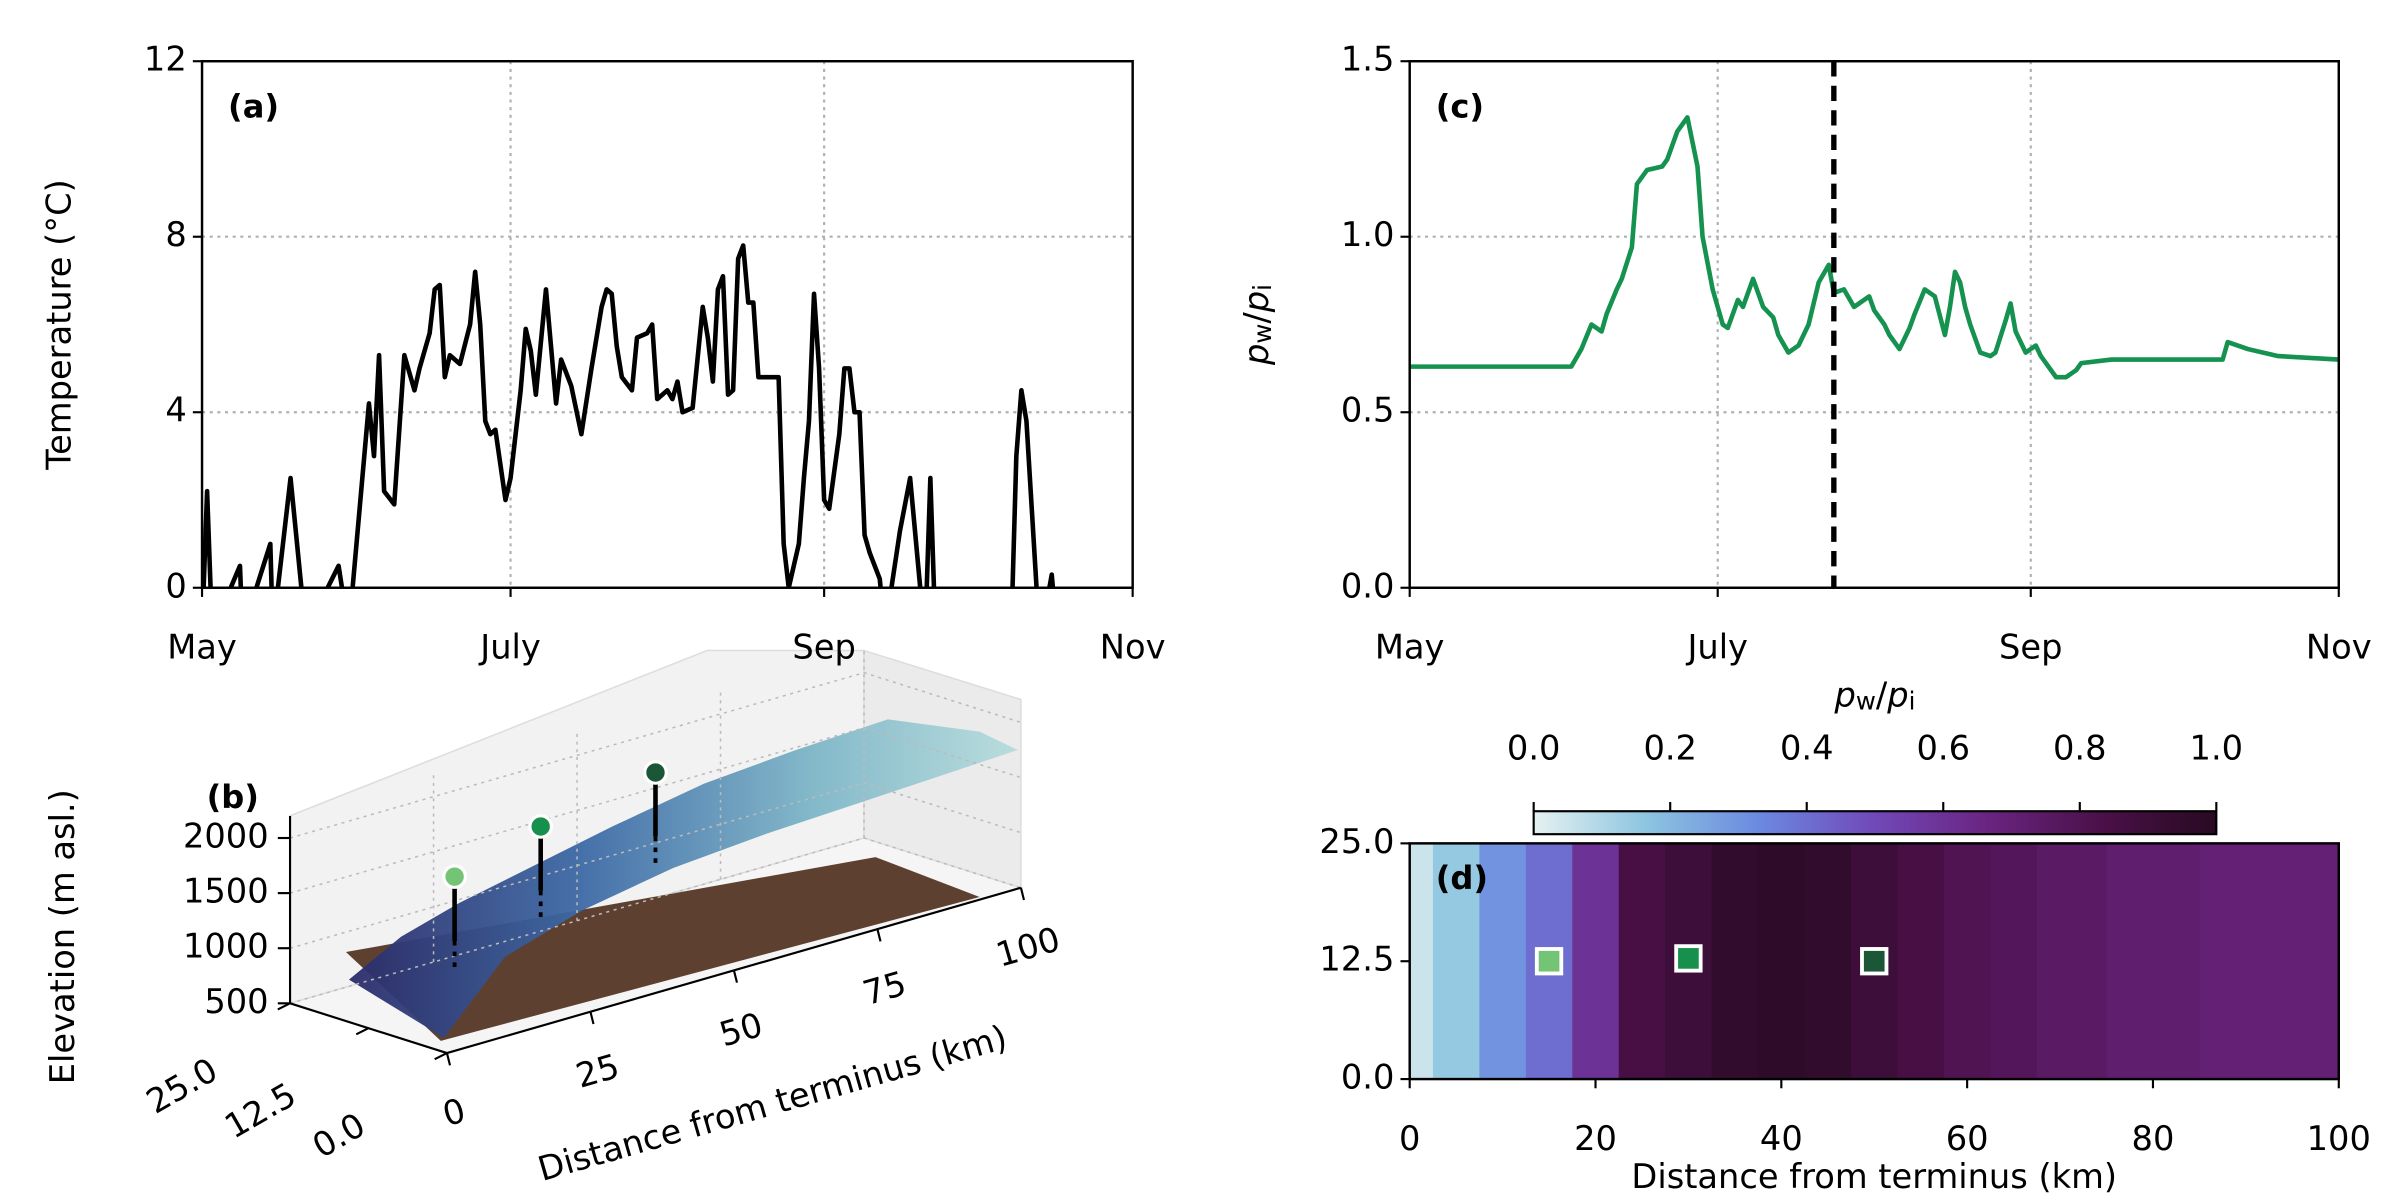 The image size is (2400, 1200). I want to click on y-axis, so click(368, 1028).